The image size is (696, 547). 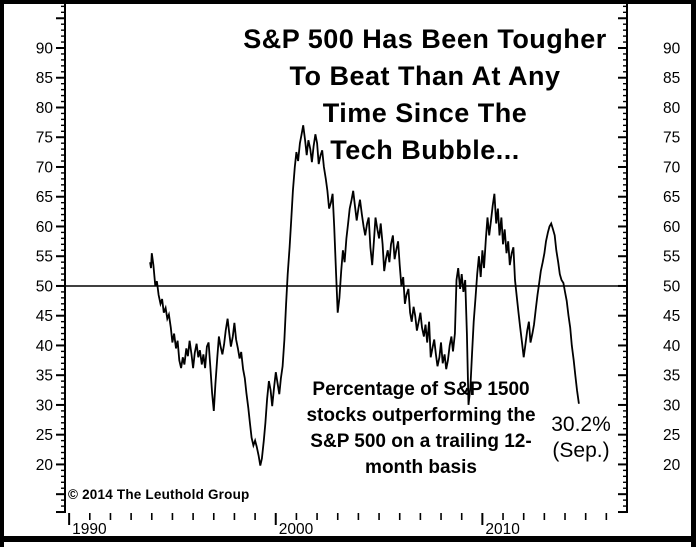 What do you see at coordinates (421, 467) in the screenshot?
I see `series-annotation-line-4: month basis` at bounding box center [421, 467].